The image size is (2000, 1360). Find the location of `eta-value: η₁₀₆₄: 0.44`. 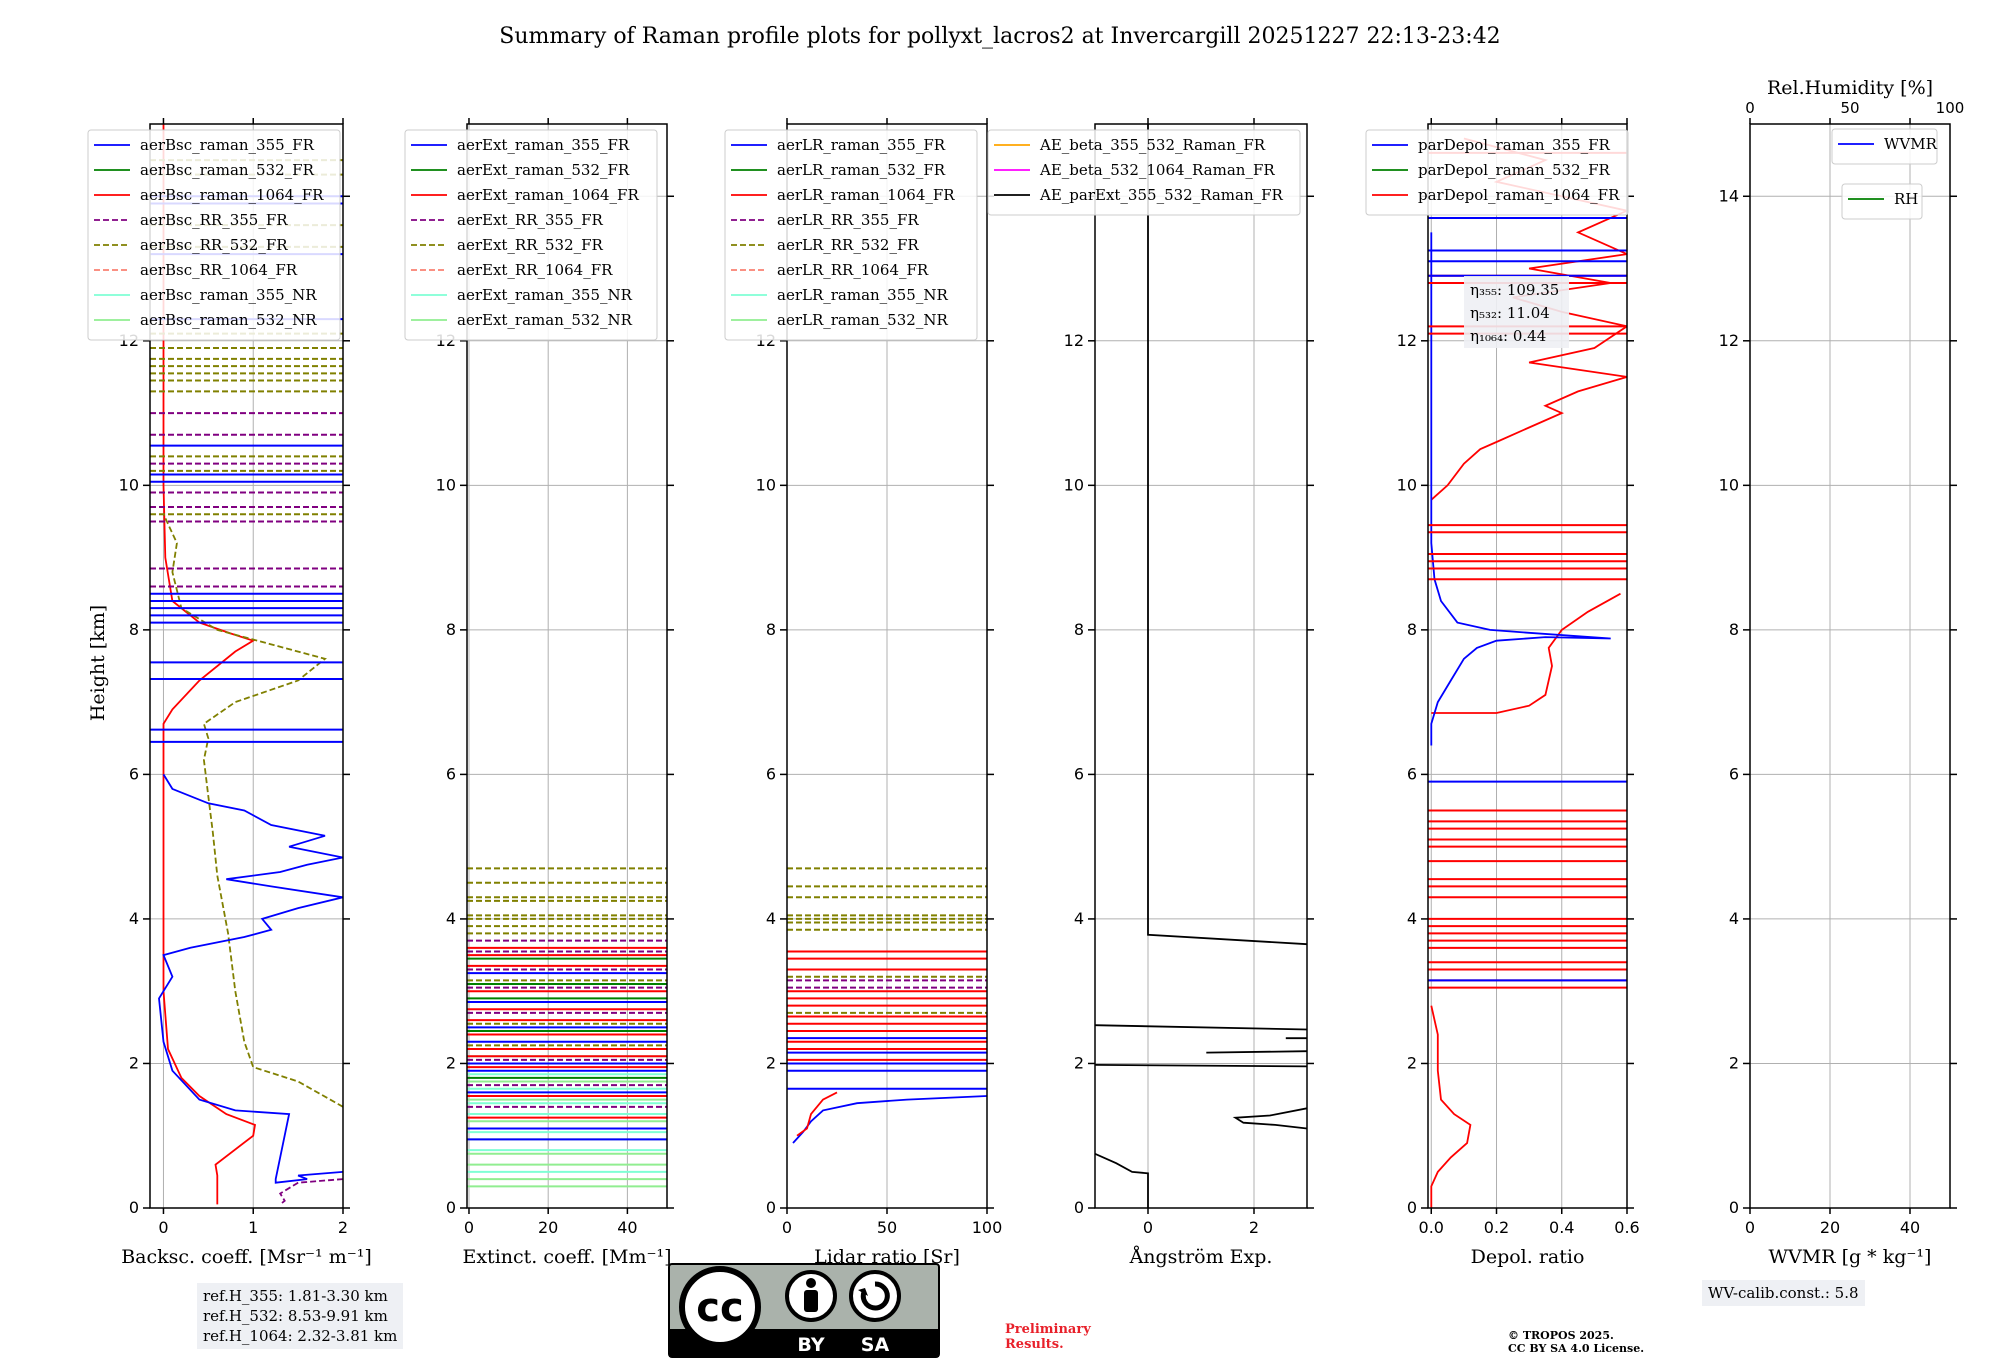

eta-value: η₁₀₆₄: 0.44 is located at coordinates (1508, 336).